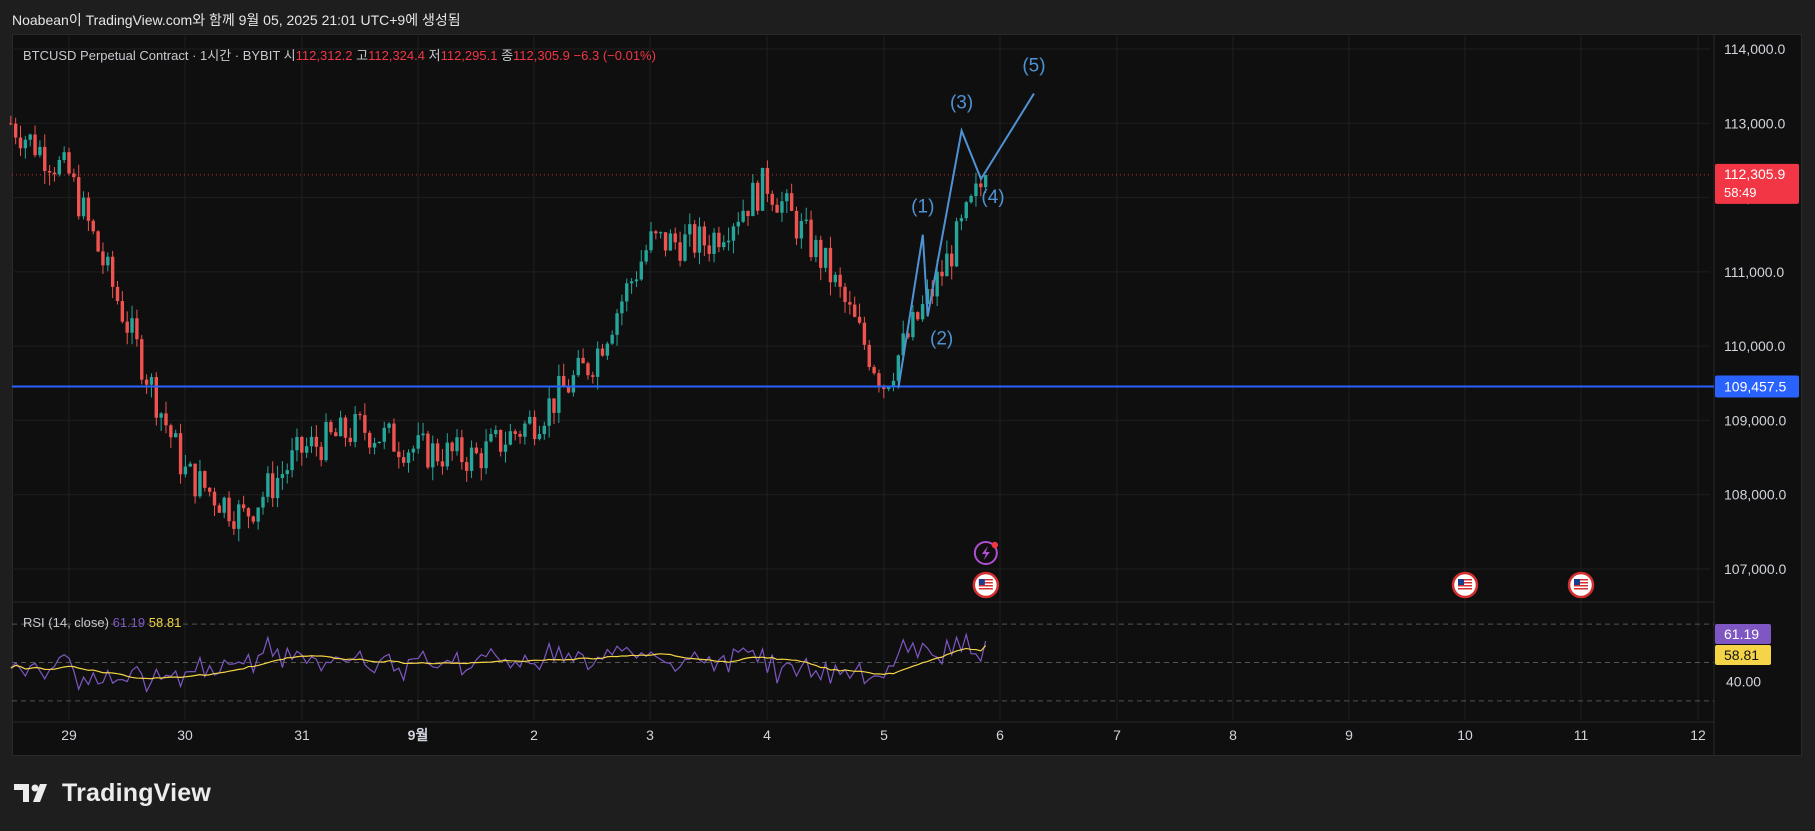 Image resolution: width=1815 pixels, height=831 pixels. Describe the element at coordinates (1755, 495) in the screenshot. I see `price-tick-label: 108,000.0` at that location.